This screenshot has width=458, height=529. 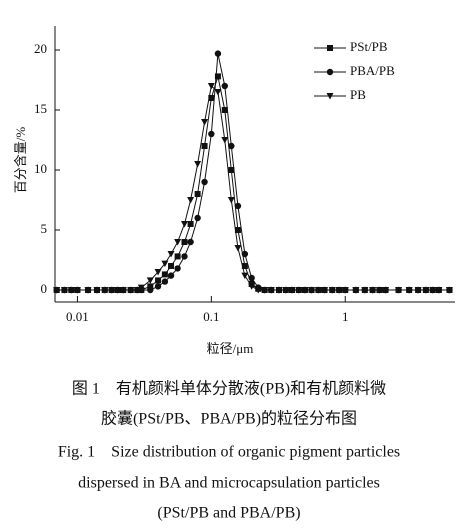 What do you see at coordinates (372, 70) in the screenshot?
I see `legend-label: PBA/PB` at bounding box center [372, 70].